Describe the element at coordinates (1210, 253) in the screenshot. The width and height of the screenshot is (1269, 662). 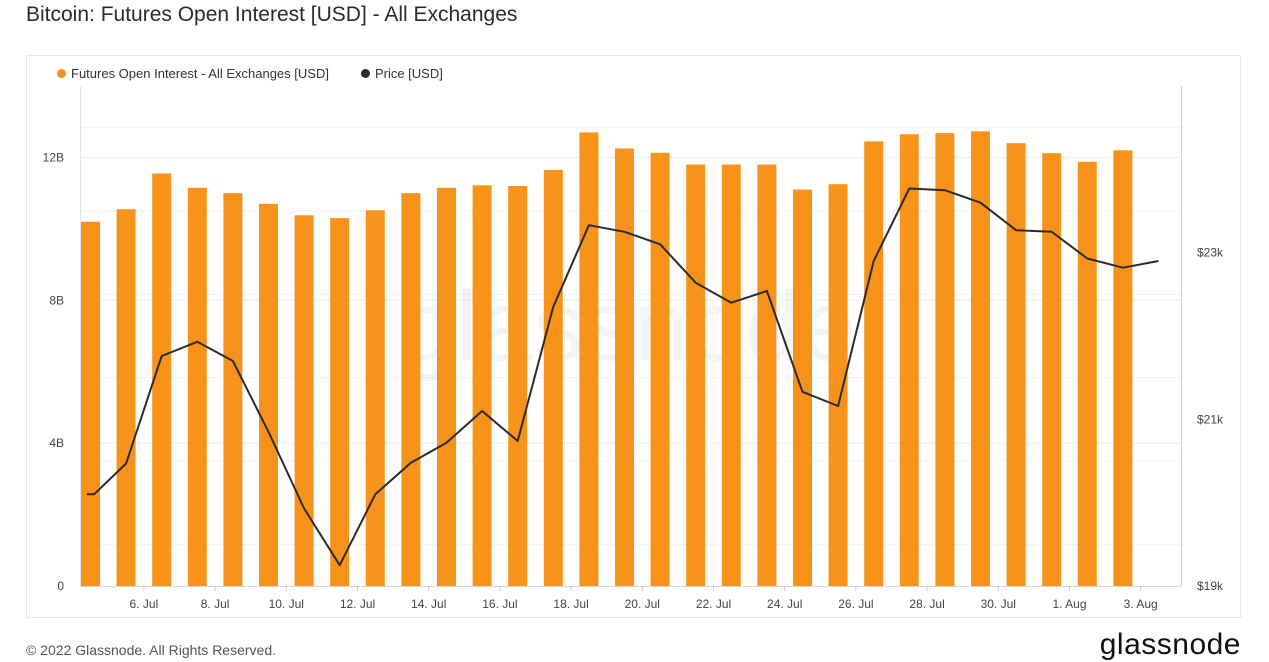
I see `y-right-tick-label-2: $23k` at that location.